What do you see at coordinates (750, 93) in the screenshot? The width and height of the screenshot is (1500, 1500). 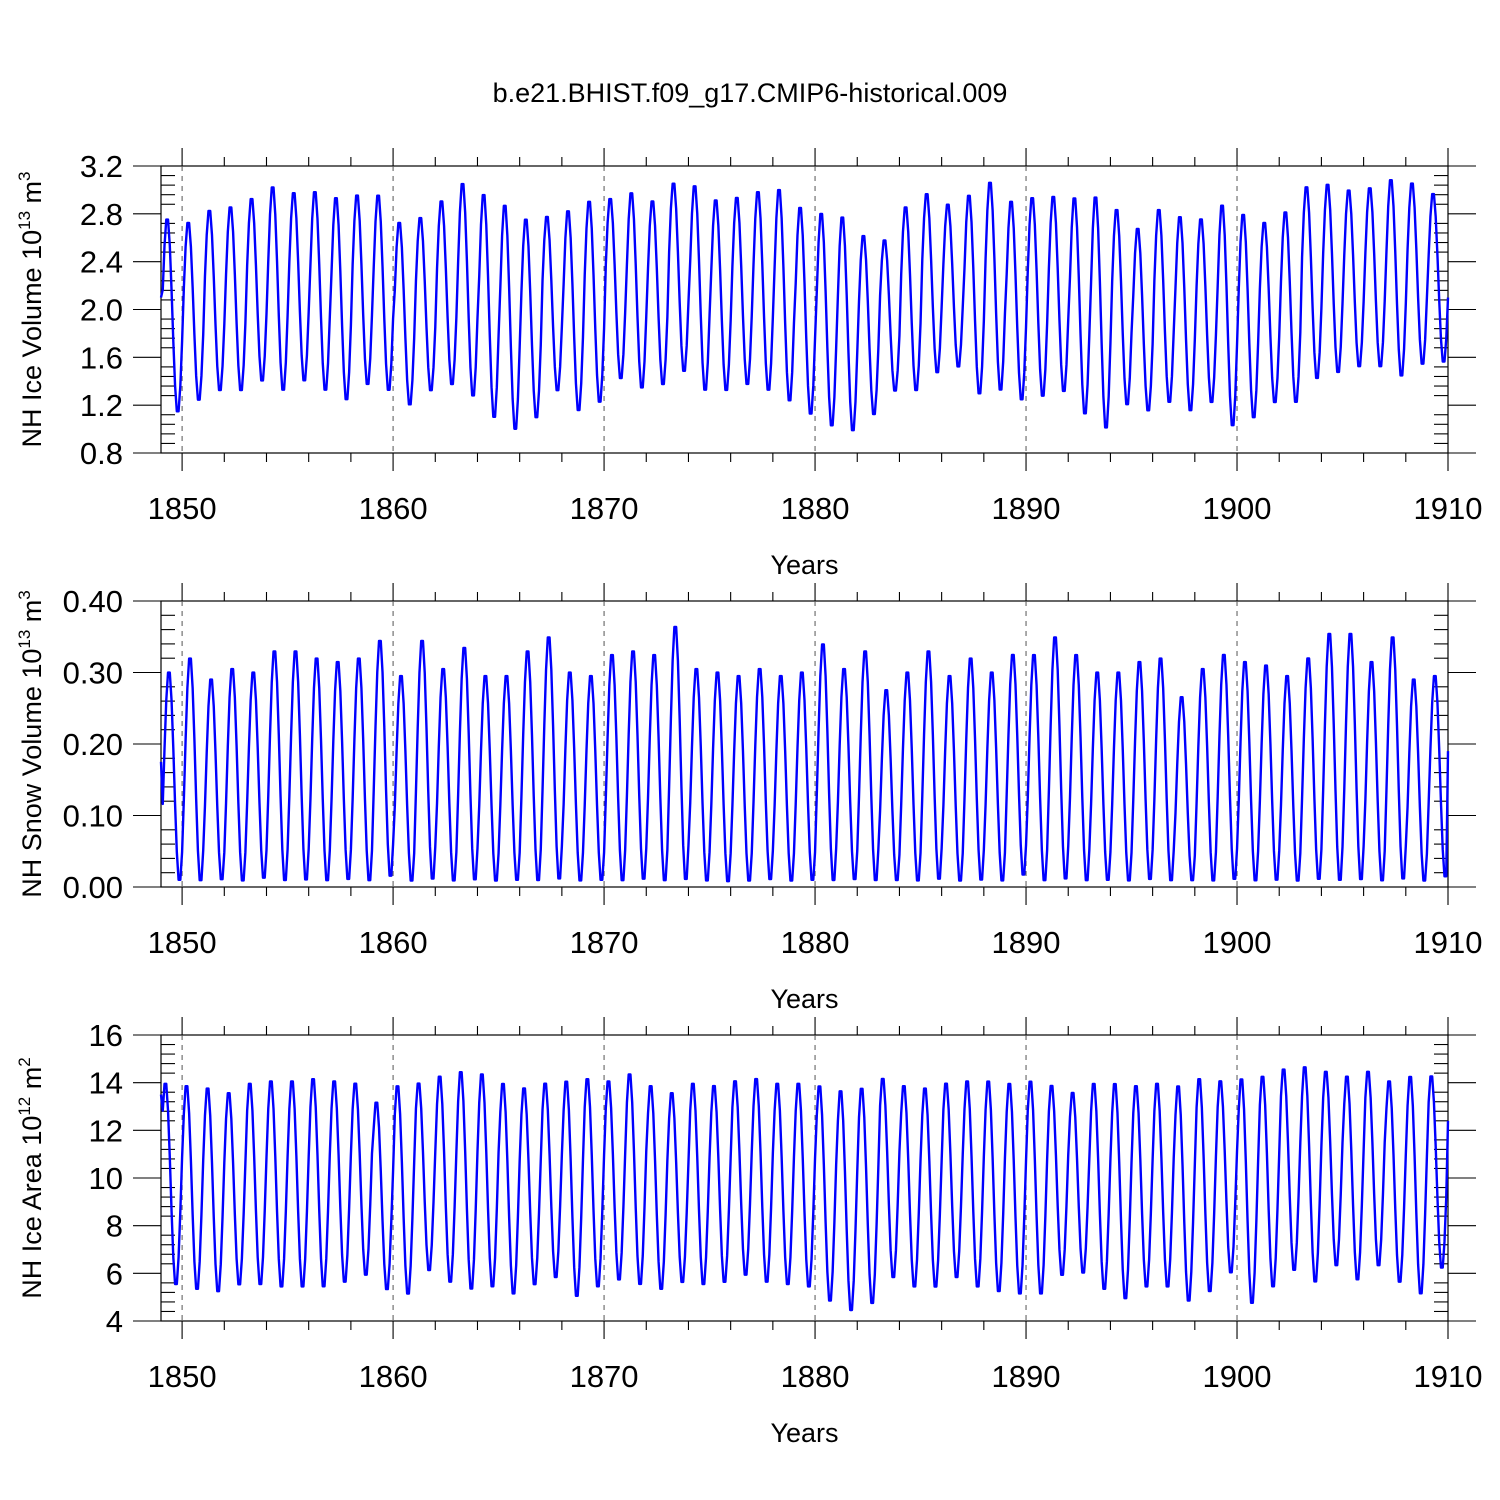 I see `chart-title: b.e21.BHIST.f09_g17.CMIP6-historical.009` at bounding box center [750, 93].